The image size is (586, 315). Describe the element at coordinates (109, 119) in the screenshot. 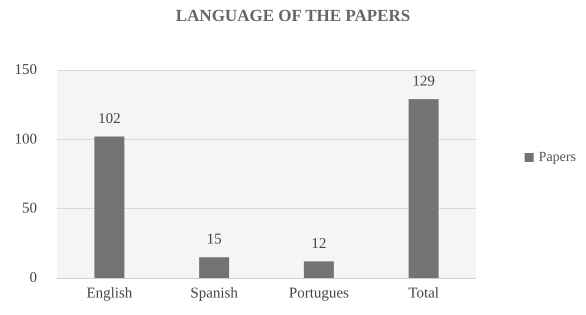

I see `data-label: 102` at that location.